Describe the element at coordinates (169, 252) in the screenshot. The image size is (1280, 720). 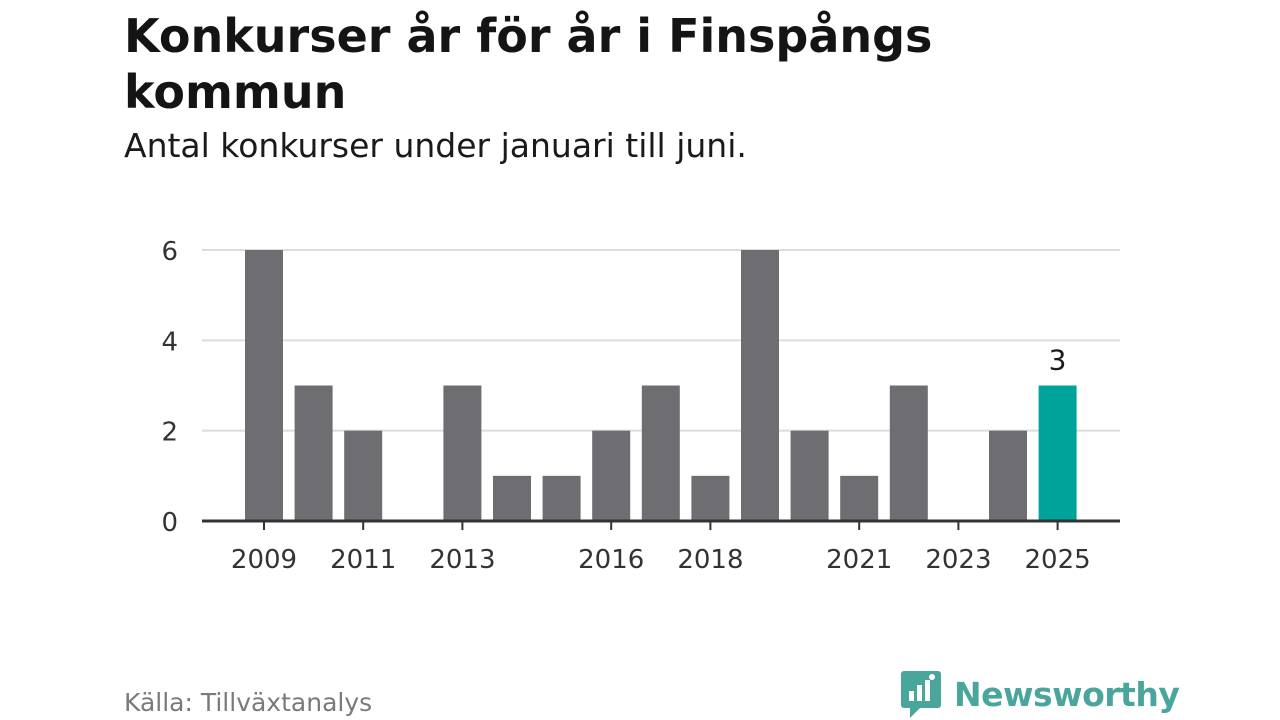
I see `y-tick-label: 6` at that location.